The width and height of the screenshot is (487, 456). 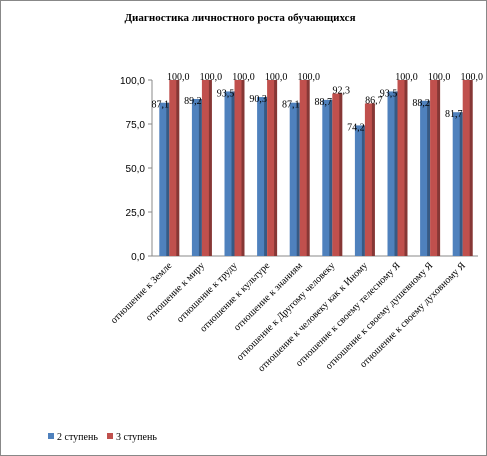 I want to click on value-label: 92,3, so click(x=342, y=91).